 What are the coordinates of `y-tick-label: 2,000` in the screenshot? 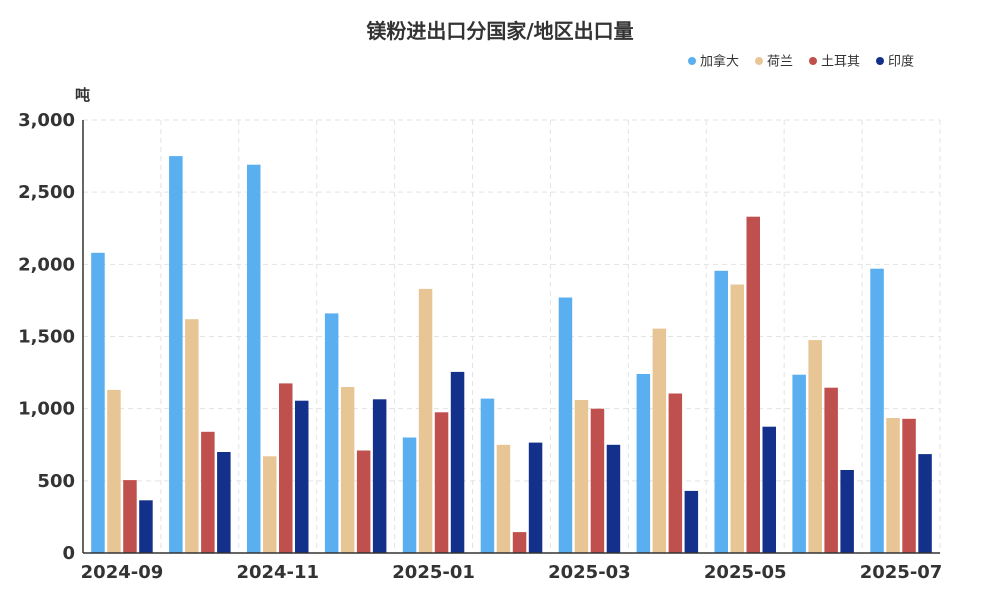 It's located at (46, 264).